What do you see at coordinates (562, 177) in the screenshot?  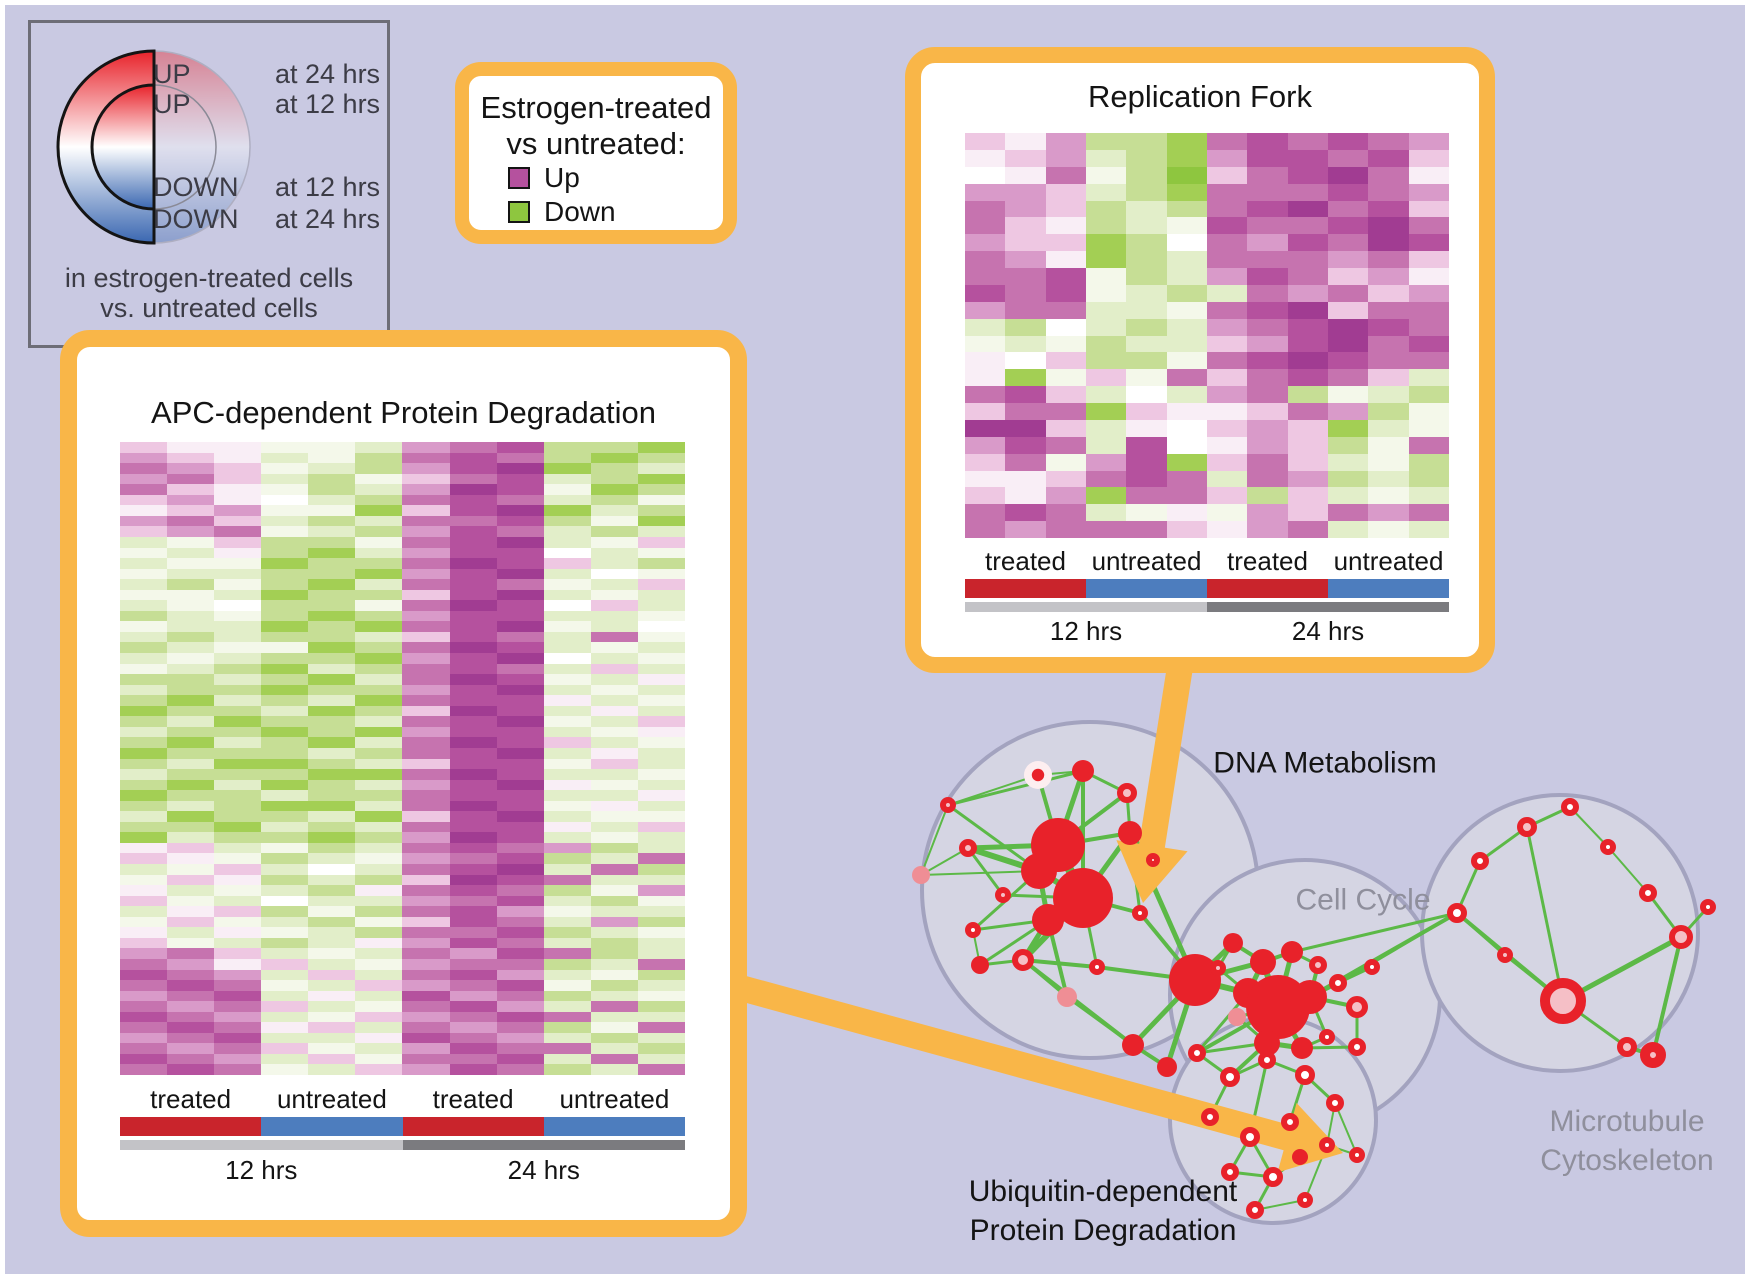 I see `up-label: Up` at bounding box center [562, 177].